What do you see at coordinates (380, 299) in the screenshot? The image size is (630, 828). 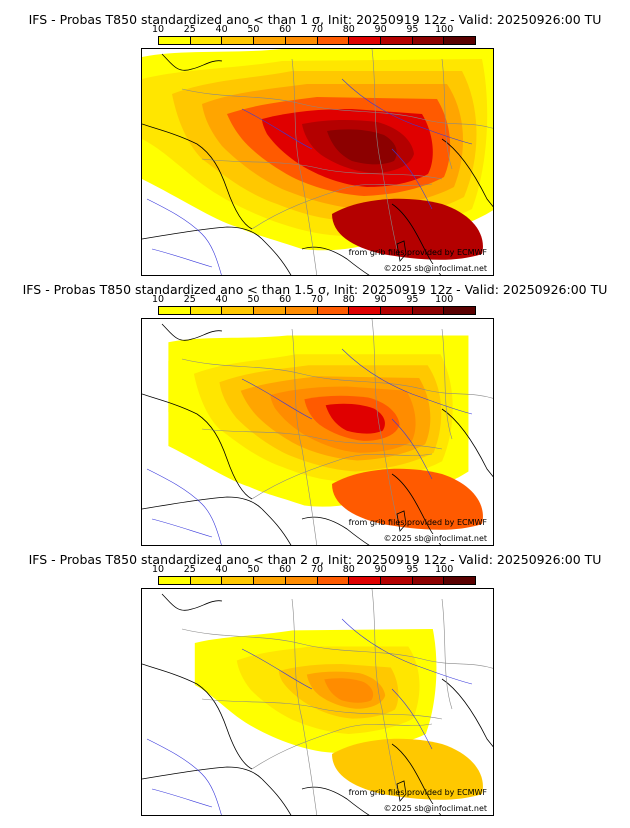 I see `colorbar-tick-label: 90` at bounding box center [380, 299].